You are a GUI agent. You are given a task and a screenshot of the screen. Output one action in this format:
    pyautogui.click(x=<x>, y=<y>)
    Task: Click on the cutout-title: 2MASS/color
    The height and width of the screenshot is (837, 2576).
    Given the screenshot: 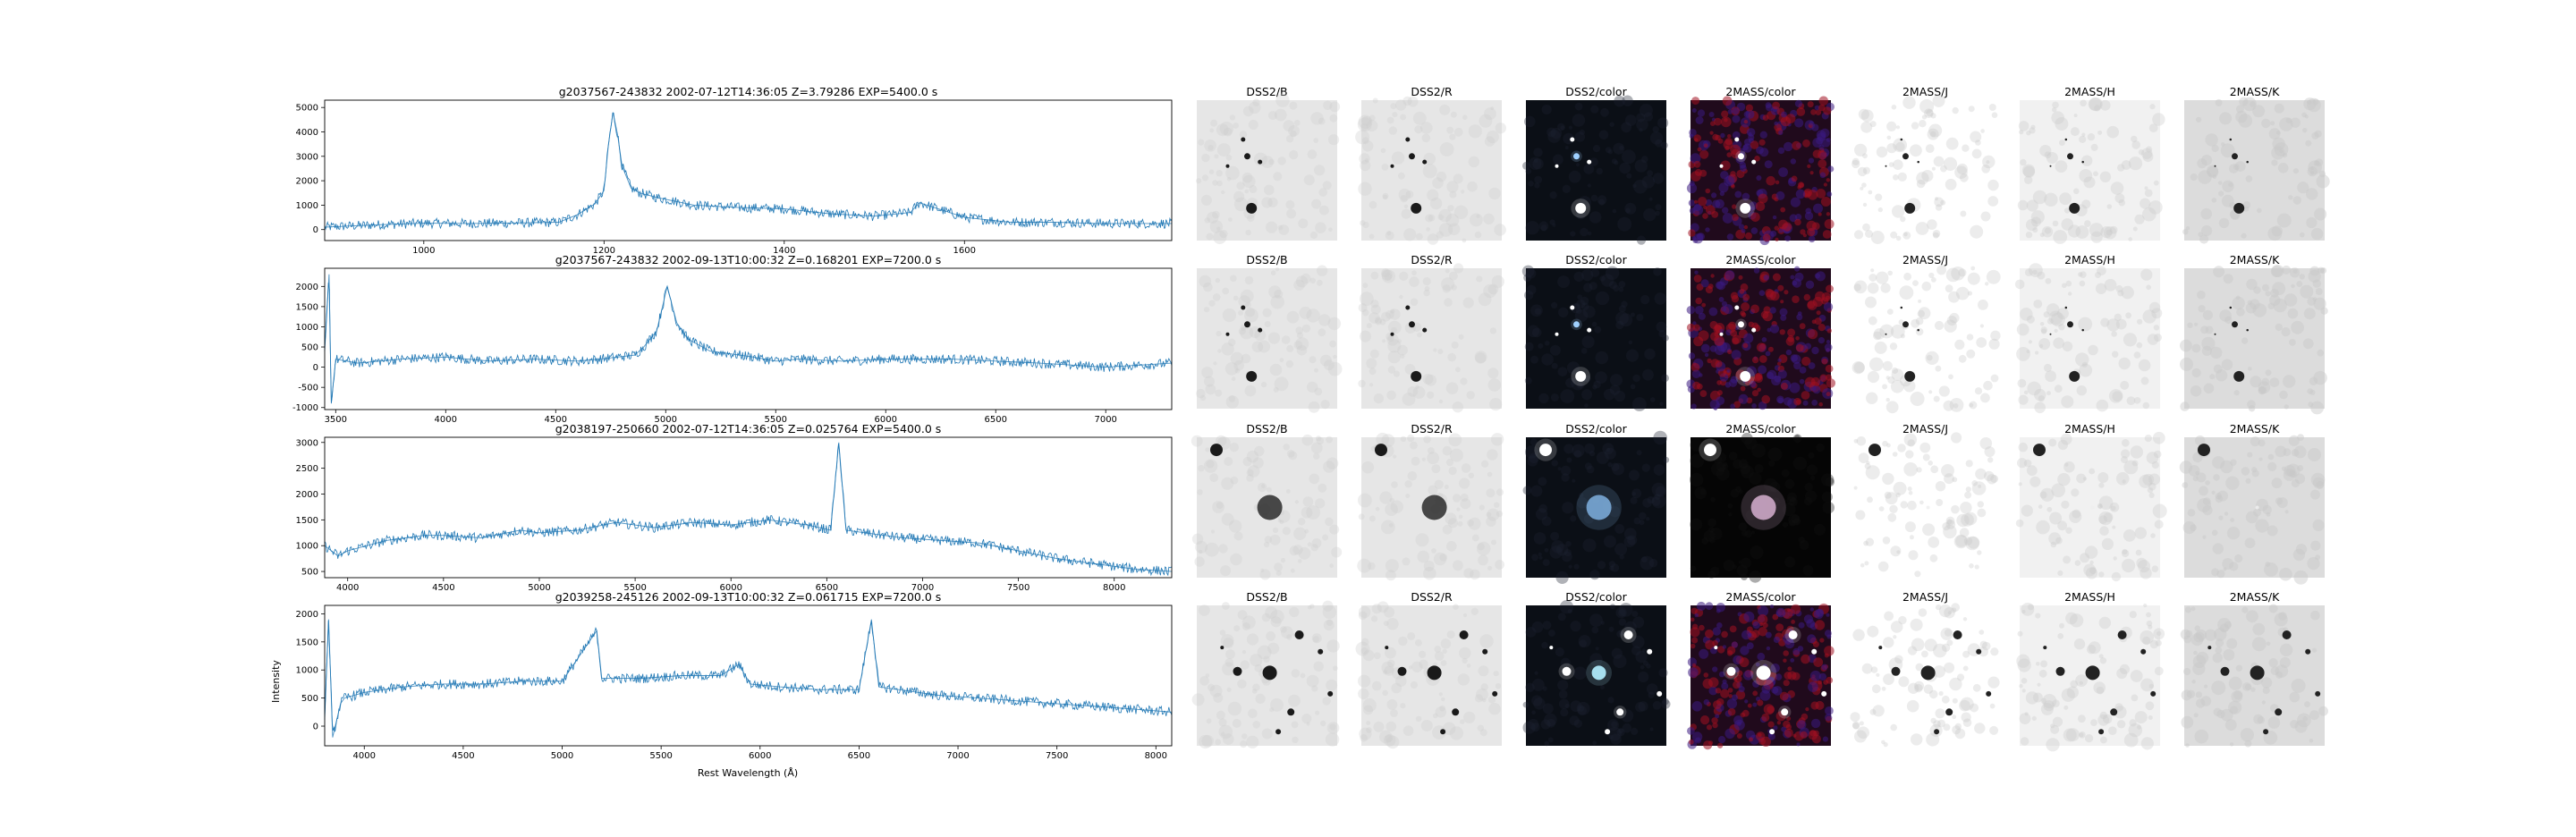 What is the action you would take?
    pyautogui.click(x=1760, y=428)
    